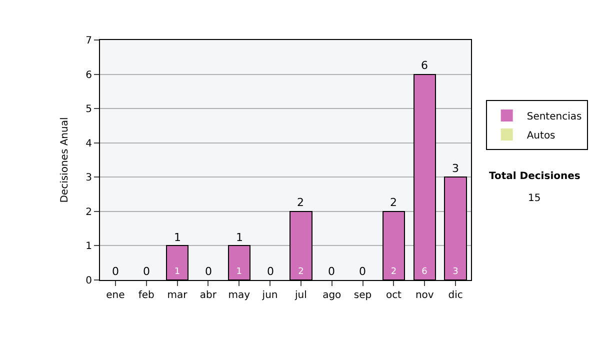 The width and height of the screenshot is (600, 340). What do you see at coordinates (394, 295) in the screenshot?
I see `x-tick-label: oct` at bounding box center [394, 295].